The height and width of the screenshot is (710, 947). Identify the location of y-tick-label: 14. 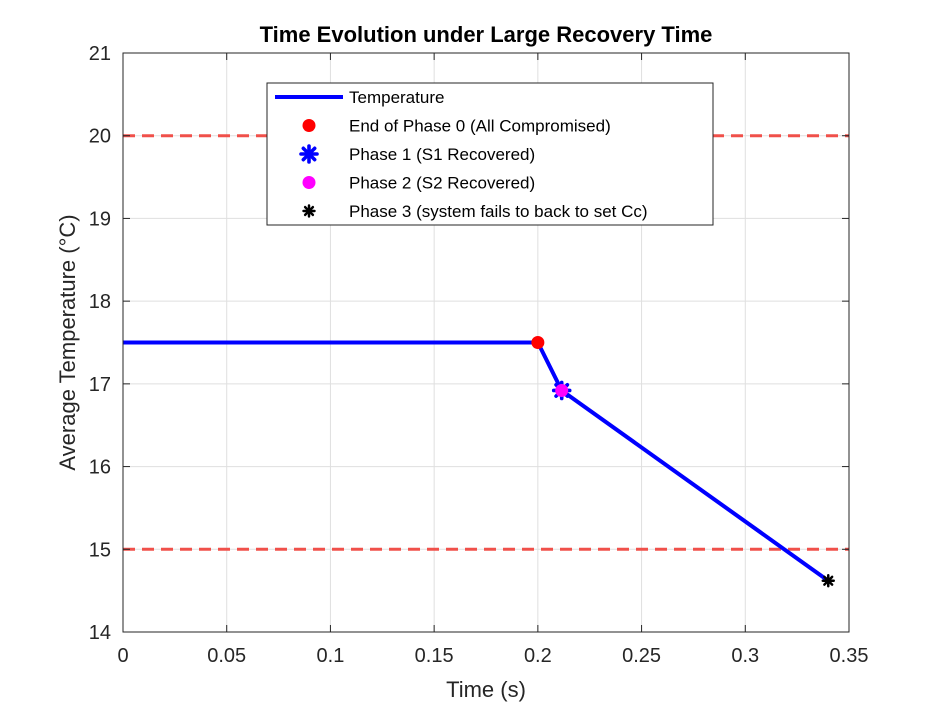
(100, 633).